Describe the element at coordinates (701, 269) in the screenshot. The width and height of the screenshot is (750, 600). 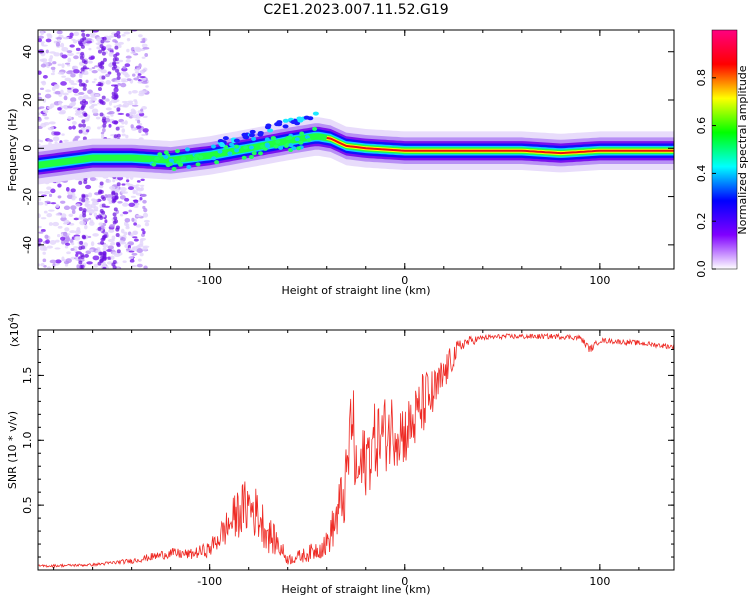
I see `colorbar-tick-label: 0.0` at that location.